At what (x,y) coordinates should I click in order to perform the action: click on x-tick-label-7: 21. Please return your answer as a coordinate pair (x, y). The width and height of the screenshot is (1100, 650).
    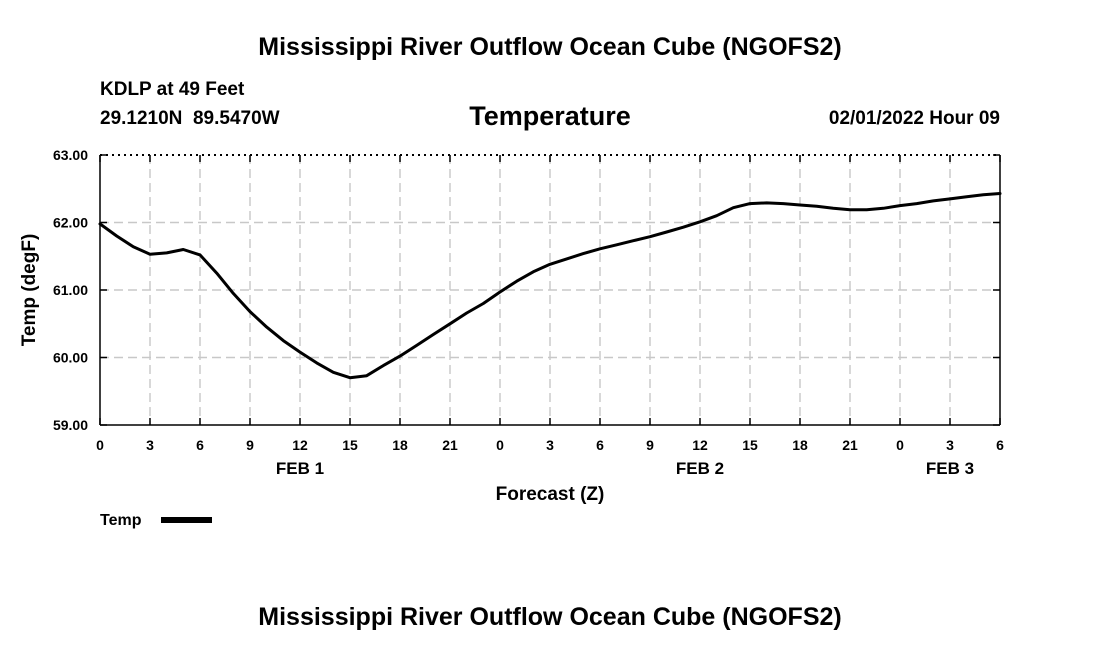
    Looking at the image, I should click on (450, 445).